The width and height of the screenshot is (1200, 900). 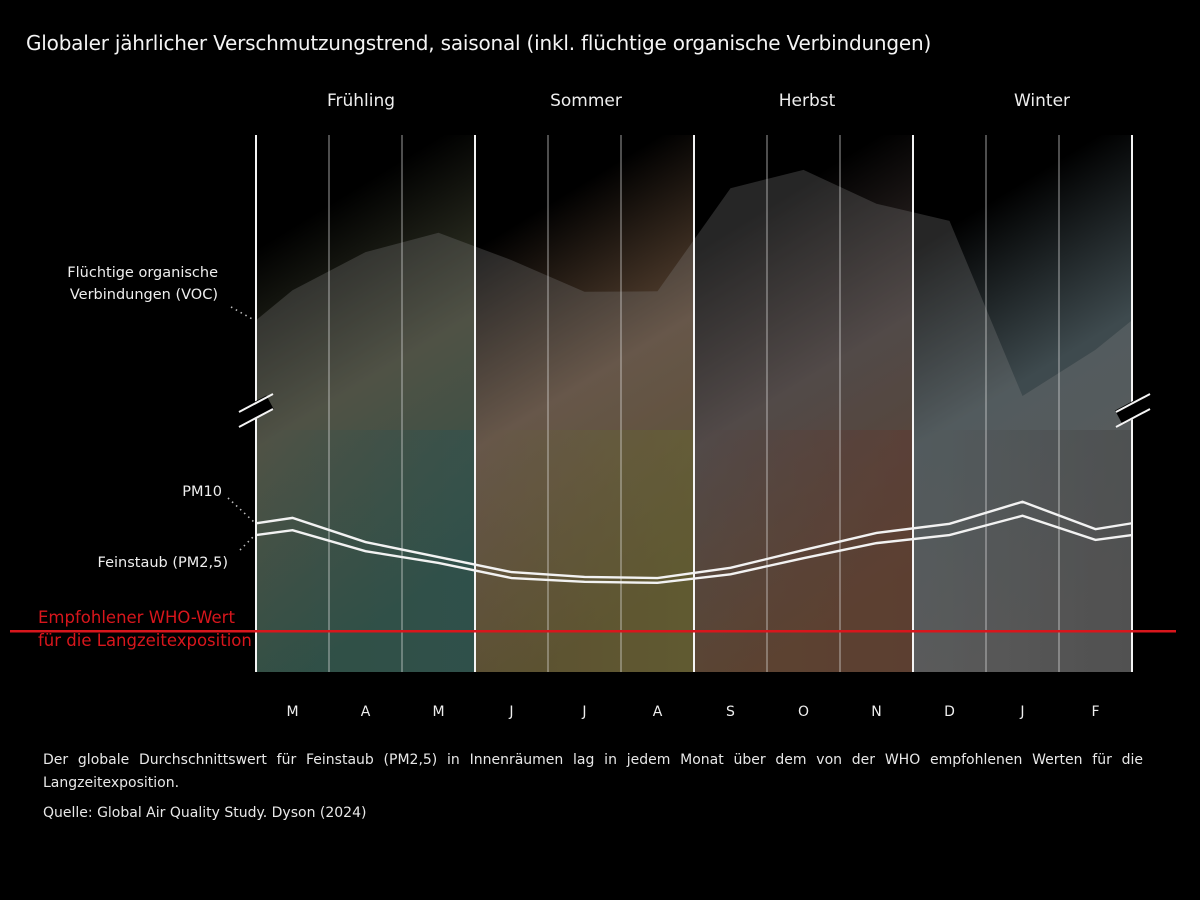 I want to click on axis-break-right-icon, so click(x=1133, y=410).